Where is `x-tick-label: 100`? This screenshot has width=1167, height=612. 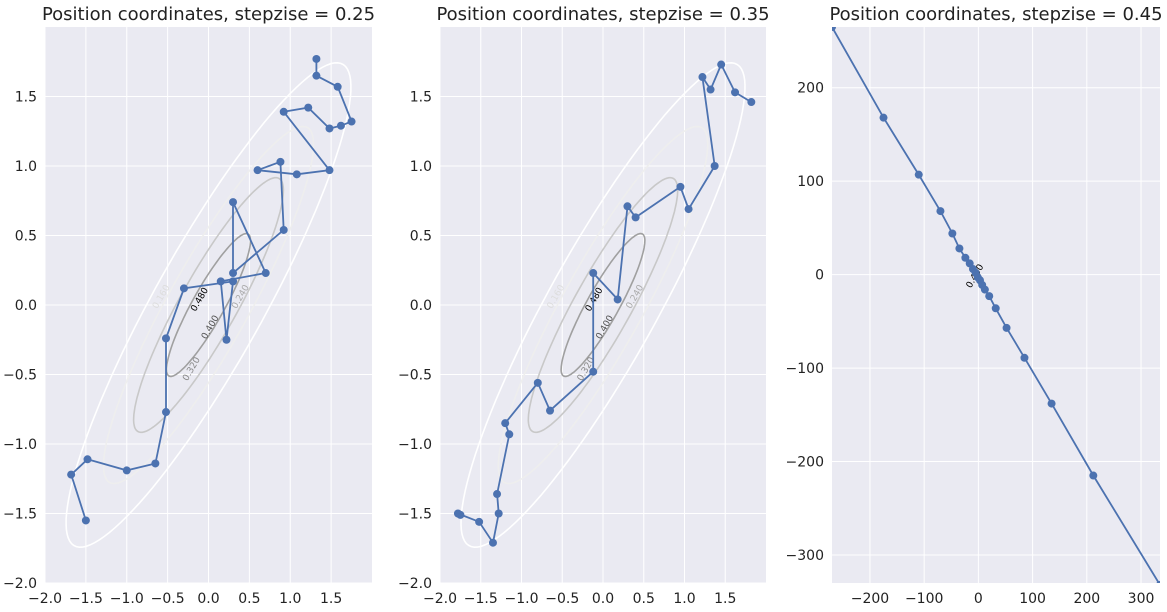
x-tick-label: 100 is located at coordinates (1032, 599).